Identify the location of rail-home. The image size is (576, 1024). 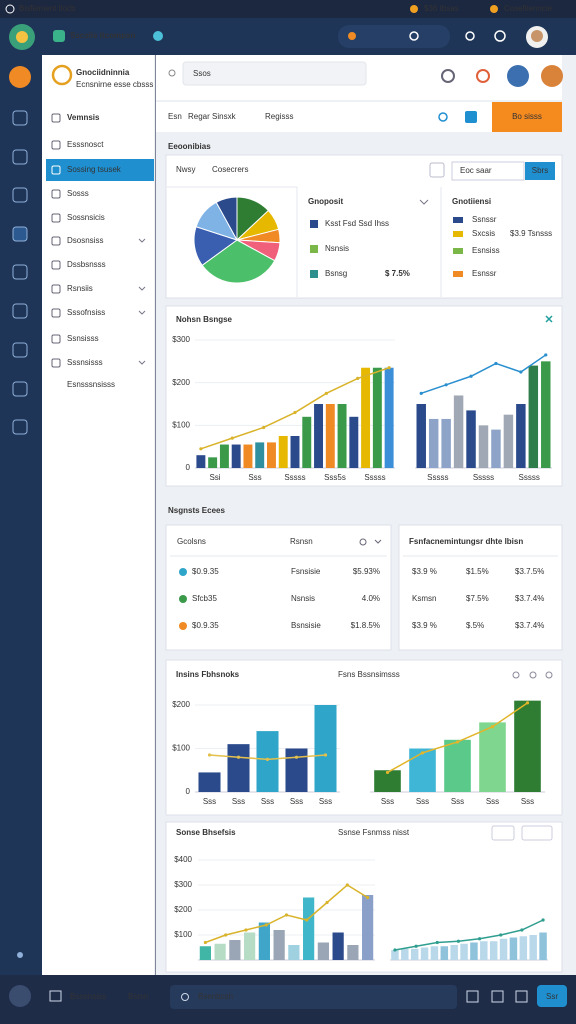
(20, 77).